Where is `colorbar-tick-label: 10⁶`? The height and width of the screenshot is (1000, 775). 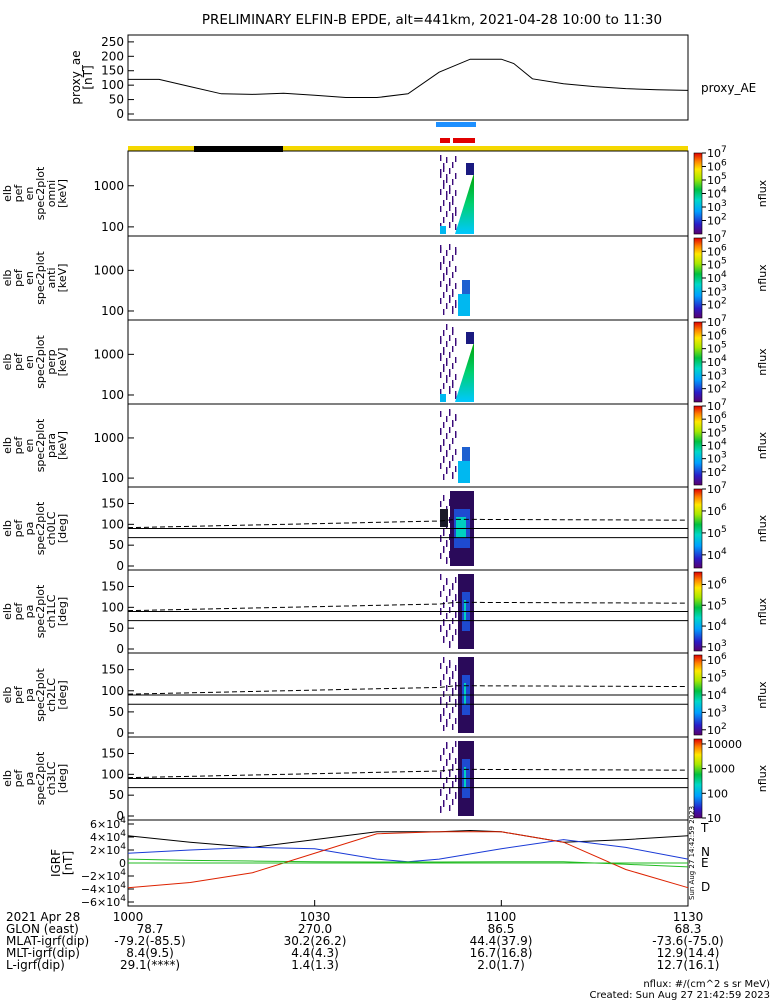
colorbar-tick-label: 10⁶ is located at coordinates (717, 334).